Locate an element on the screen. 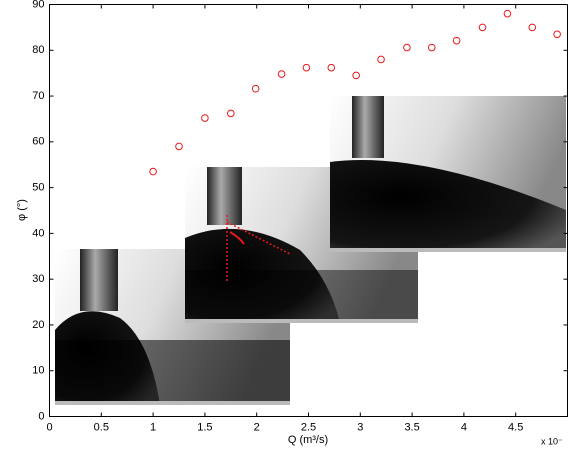  y-tick-label: 0 is located at coordinates (41, 416).